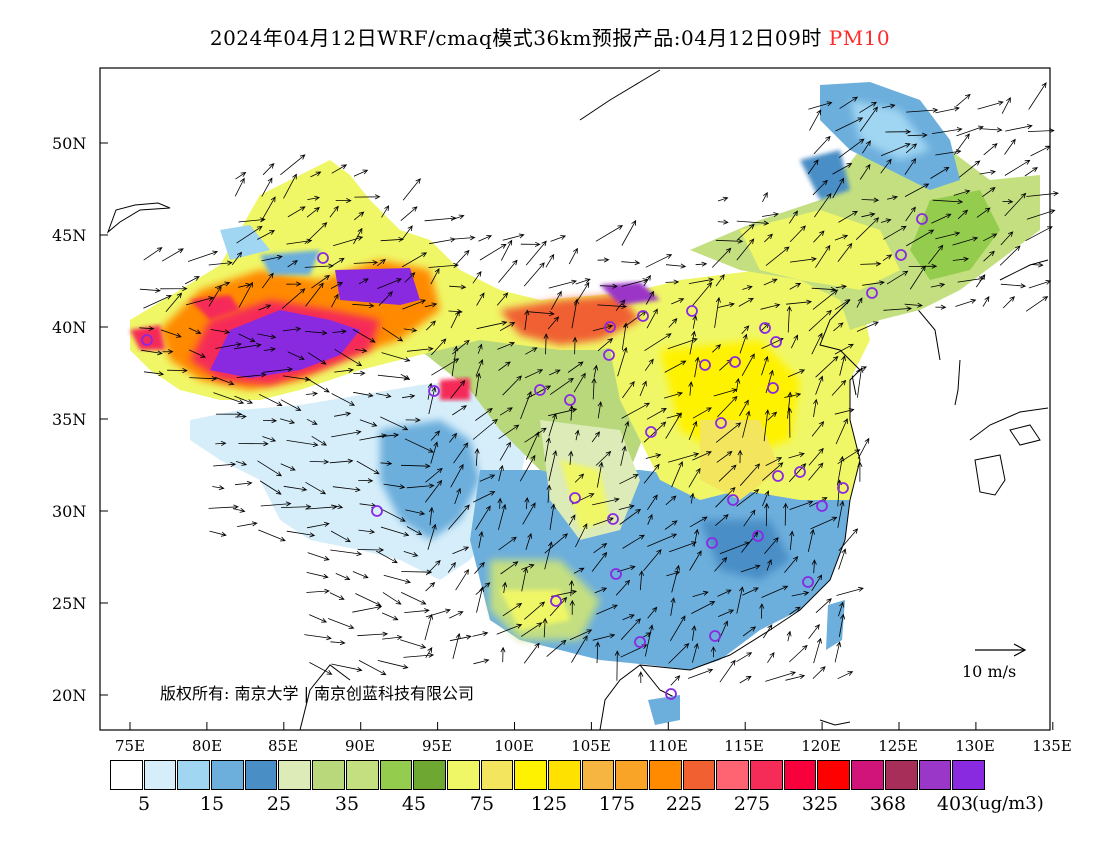 Image resolution: width=1100 pixels, height=850 pixels. What do you see at coordinates (989, 671) in the screenshot?
I see `wind-scale-label: 10 m/s` at bounding box center [989, 671].